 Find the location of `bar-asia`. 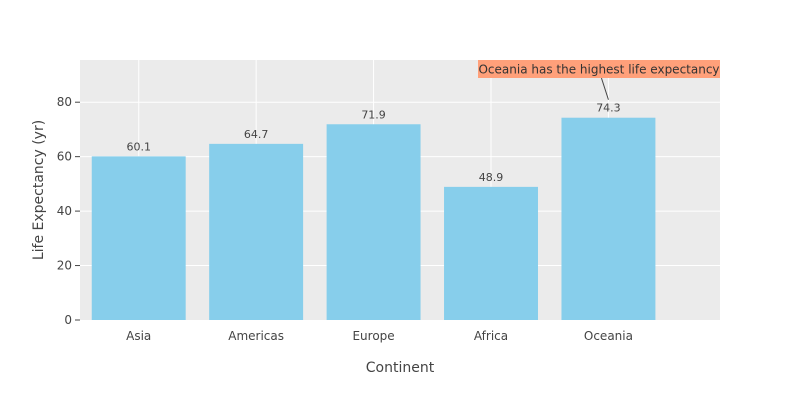

bar-asia is located at coordinates (138, 238).